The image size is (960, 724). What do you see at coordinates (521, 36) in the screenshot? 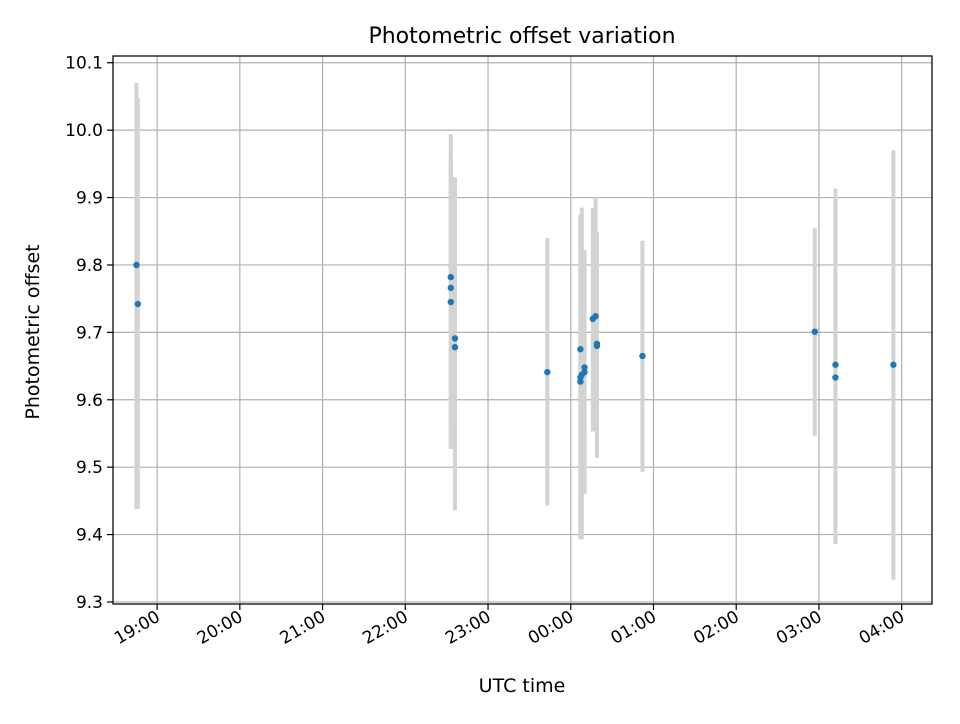
I see `chart-title: Photometric offset variation` at bounding box center [521, 36].